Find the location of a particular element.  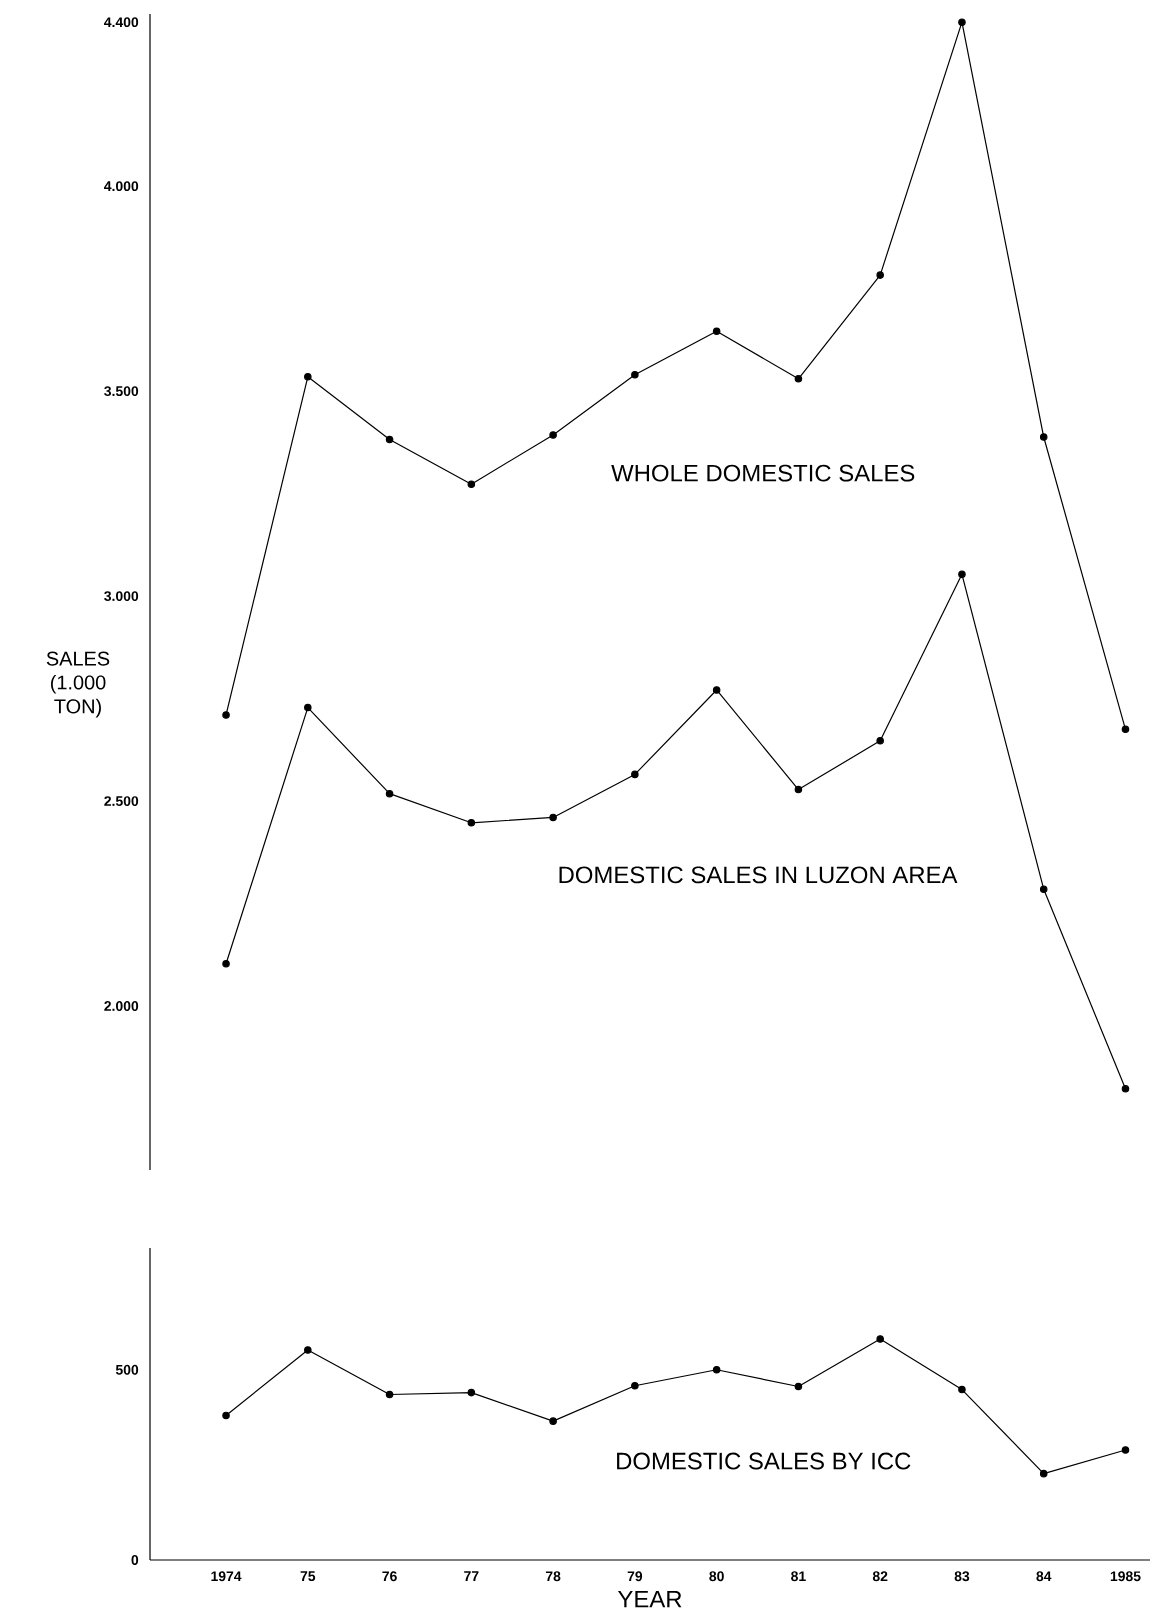

y-axis-title: SALES (1.000 TON) is located at coordinates (78, 684).